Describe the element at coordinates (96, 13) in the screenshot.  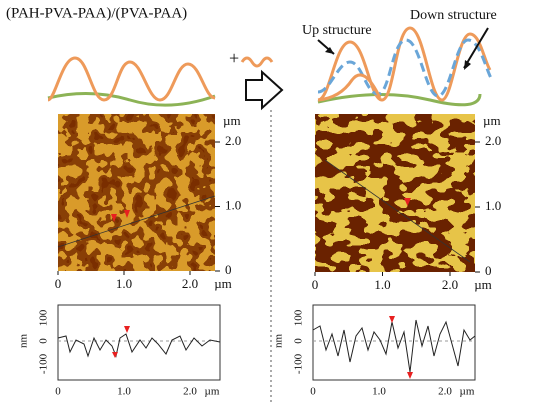
I see `figure-title: (PAH-PVA-PAA)/(PVA-PAA)` at that location.